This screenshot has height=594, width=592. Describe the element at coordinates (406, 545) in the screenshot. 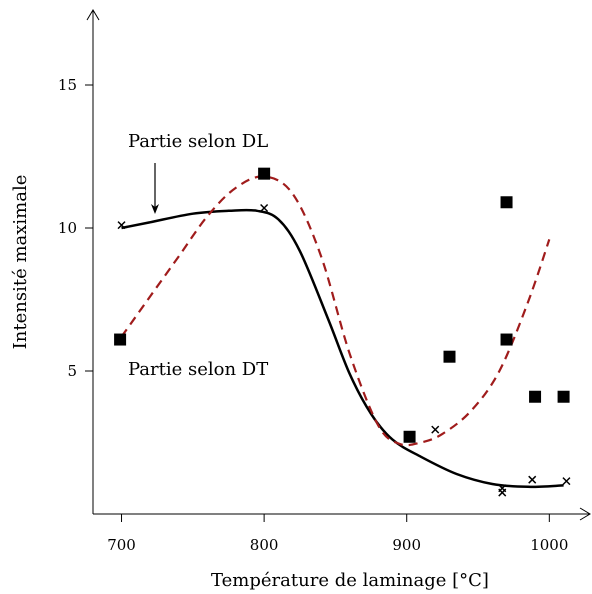

I see `x-tick-label: 900` at that location.